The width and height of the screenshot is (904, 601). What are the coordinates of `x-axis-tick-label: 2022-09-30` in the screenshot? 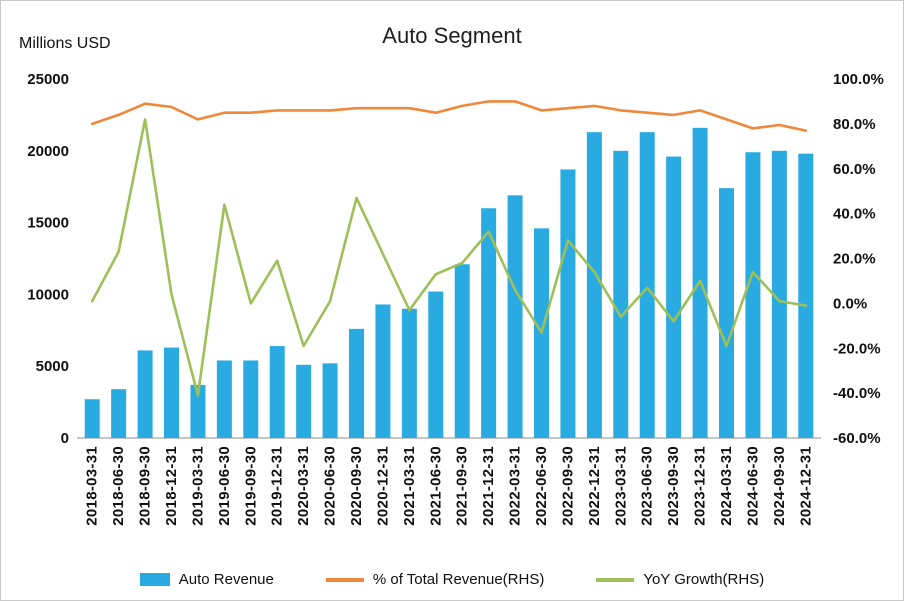 It's located at (567, 486).